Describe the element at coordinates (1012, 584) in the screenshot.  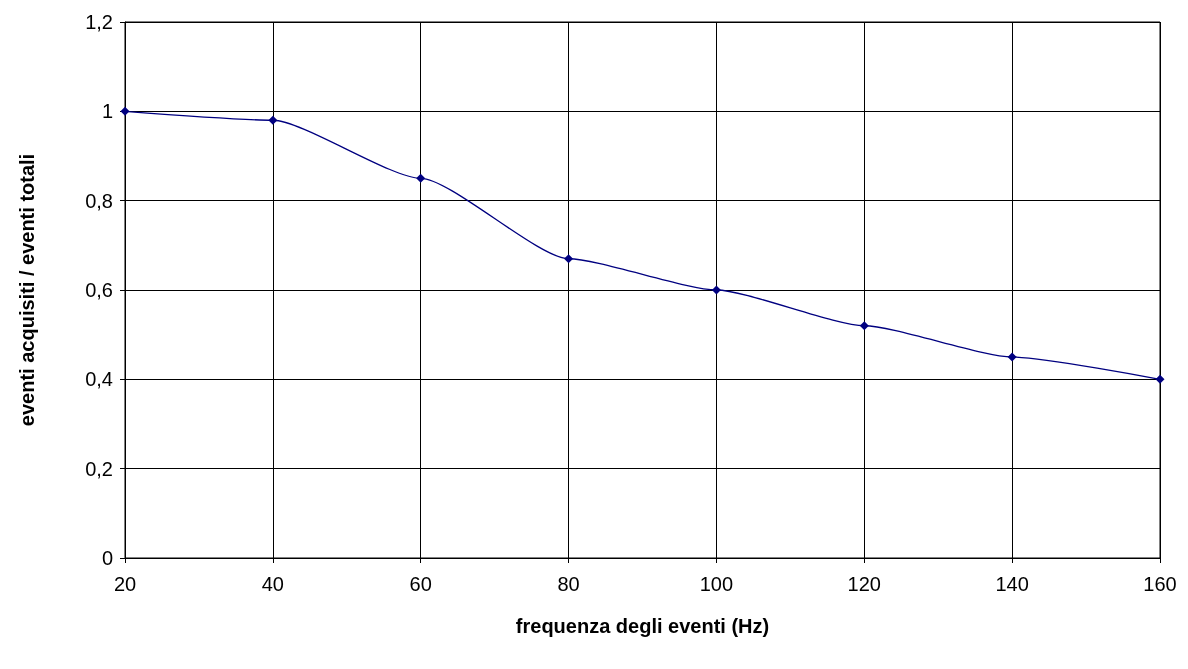
I see `x-tick-label: 140` at that location.